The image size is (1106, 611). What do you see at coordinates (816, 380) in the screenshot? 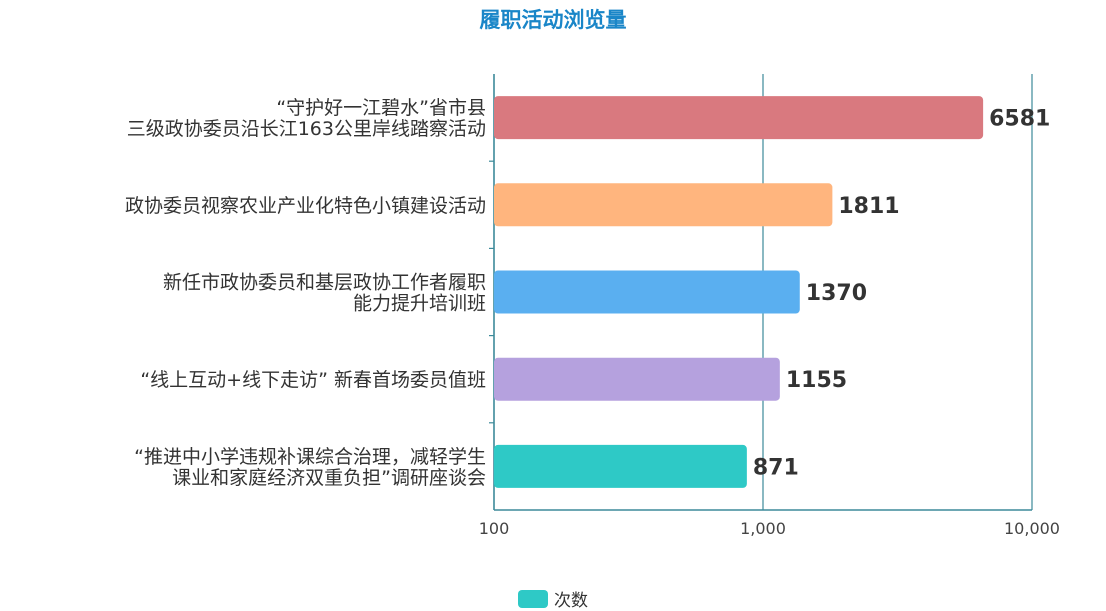
I see `value-label: 1155` at bounding box center [816, 380].